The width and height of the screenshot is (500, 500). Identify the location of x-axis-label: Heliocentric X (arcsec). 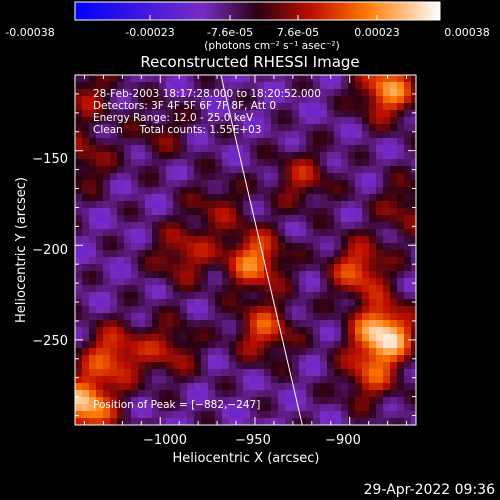
(246, 458).